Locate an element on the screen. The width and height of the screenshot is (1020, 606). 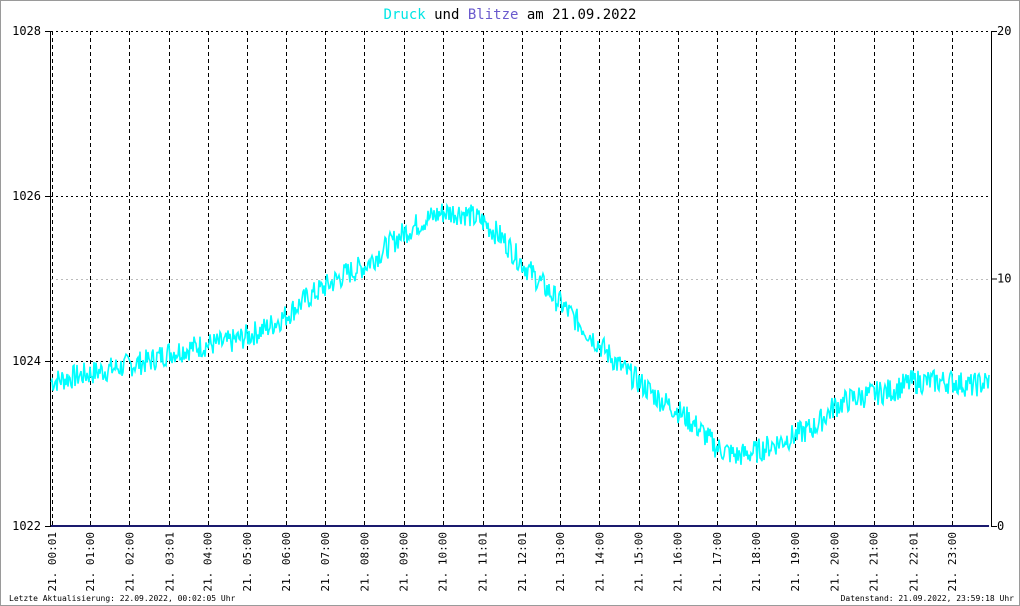
title-und: und is located at coordinates (446, 15).